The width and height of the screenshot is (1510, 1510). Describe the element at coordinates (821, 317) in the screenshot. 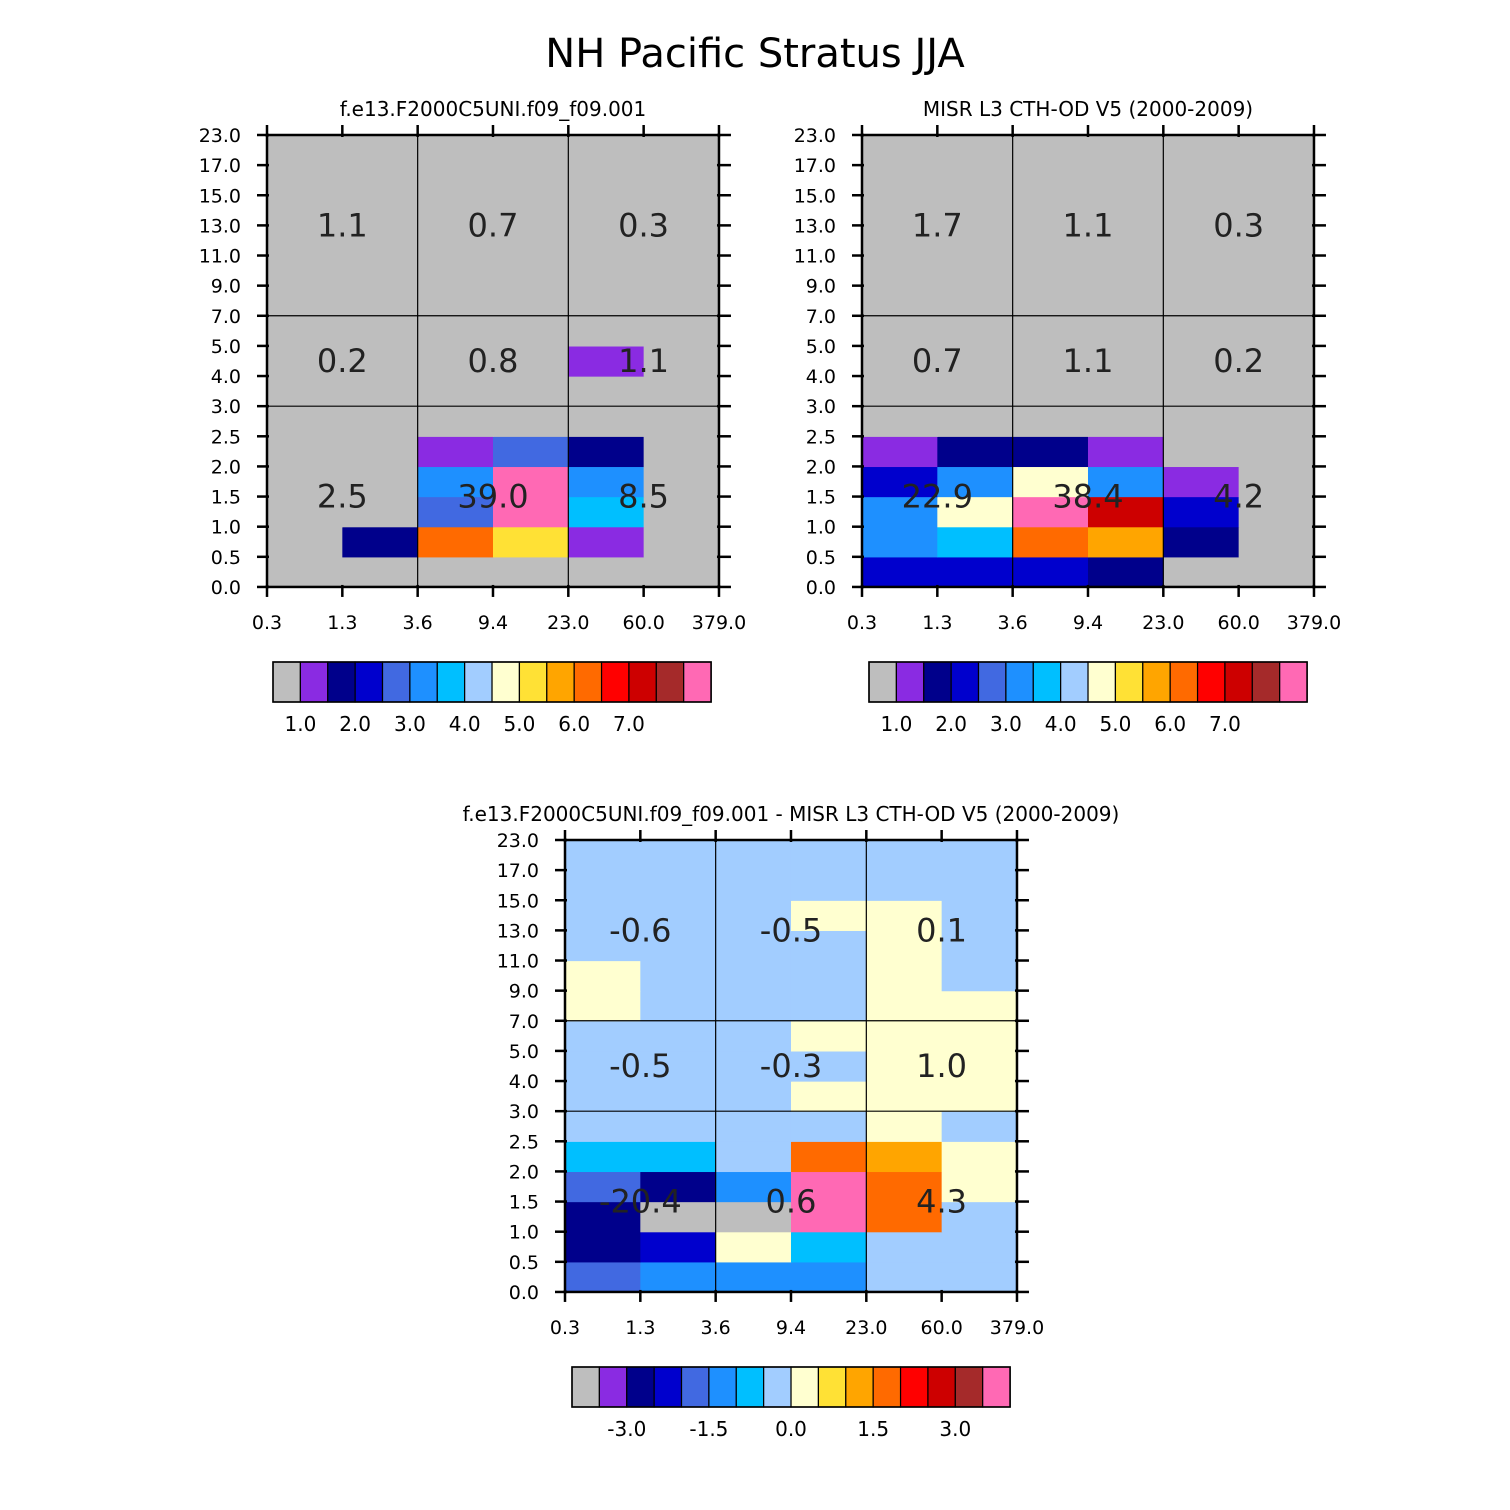

I see `y-tick-label: 7.0` at that location.